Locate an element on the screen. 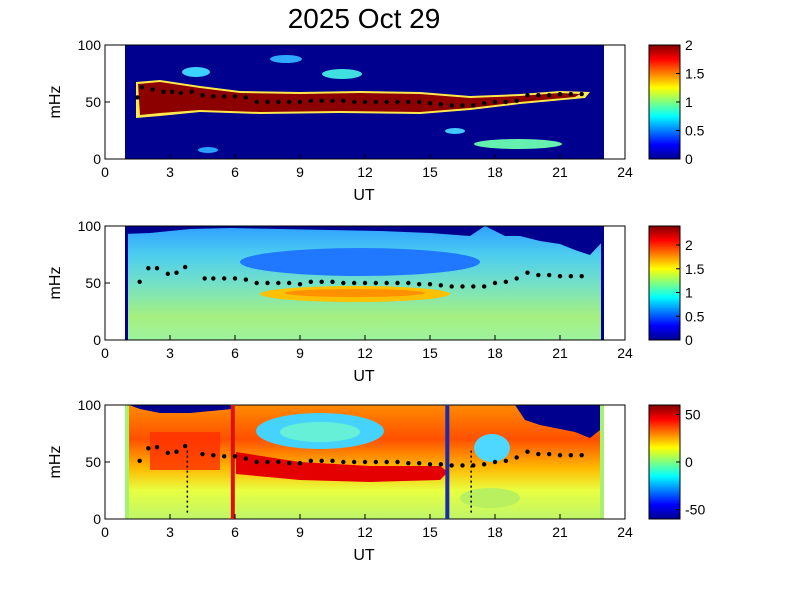 The width and height of the screenshot is (801, 600). panel-1-blob-e is located at coordinates (208, 150).